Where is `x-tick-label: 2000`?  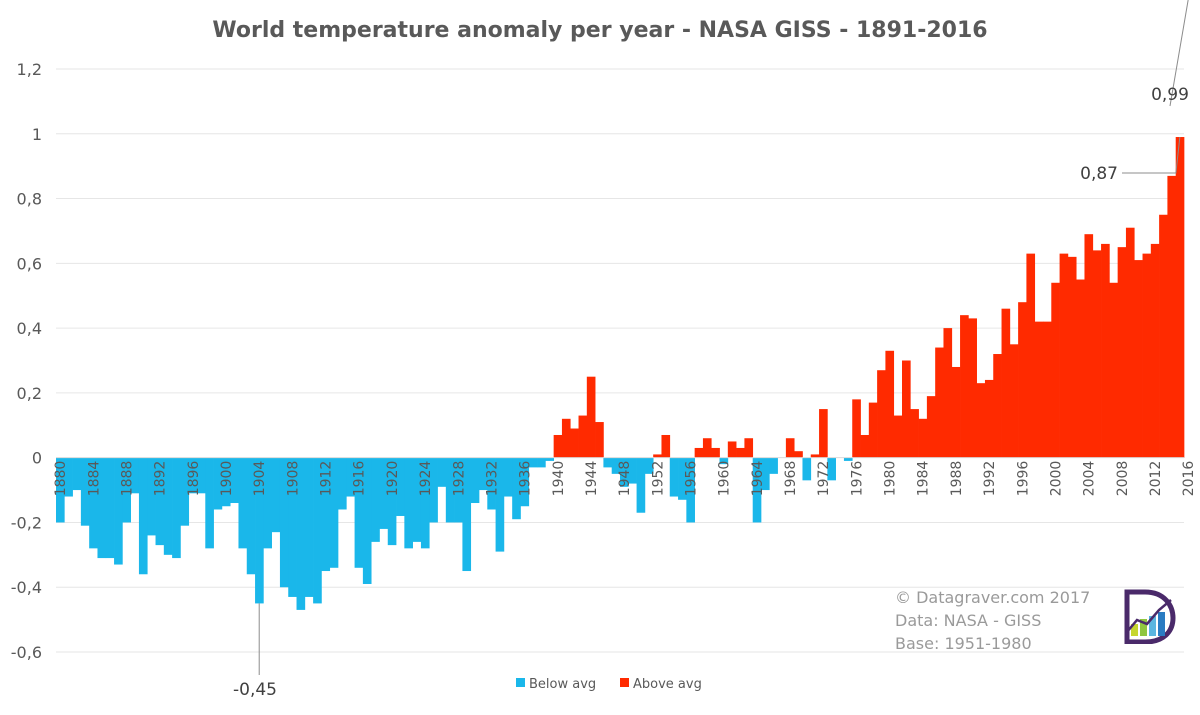
x-tick-label: 2000 is located at coordinates (1056, 479).